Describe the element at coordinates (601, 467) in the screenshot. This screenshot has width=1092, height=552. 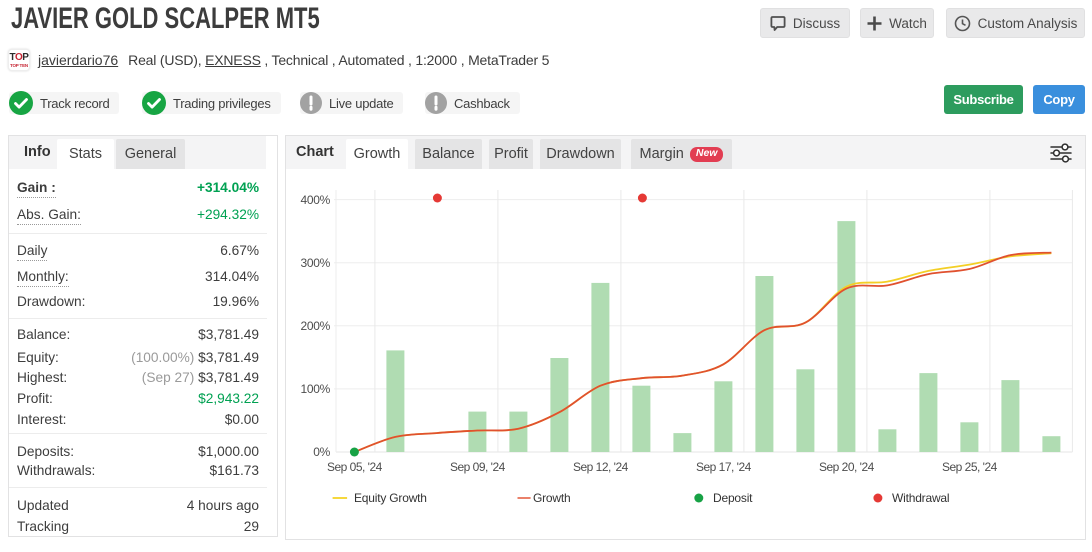
I see `svg-text: Sep 12, '24` at that location.